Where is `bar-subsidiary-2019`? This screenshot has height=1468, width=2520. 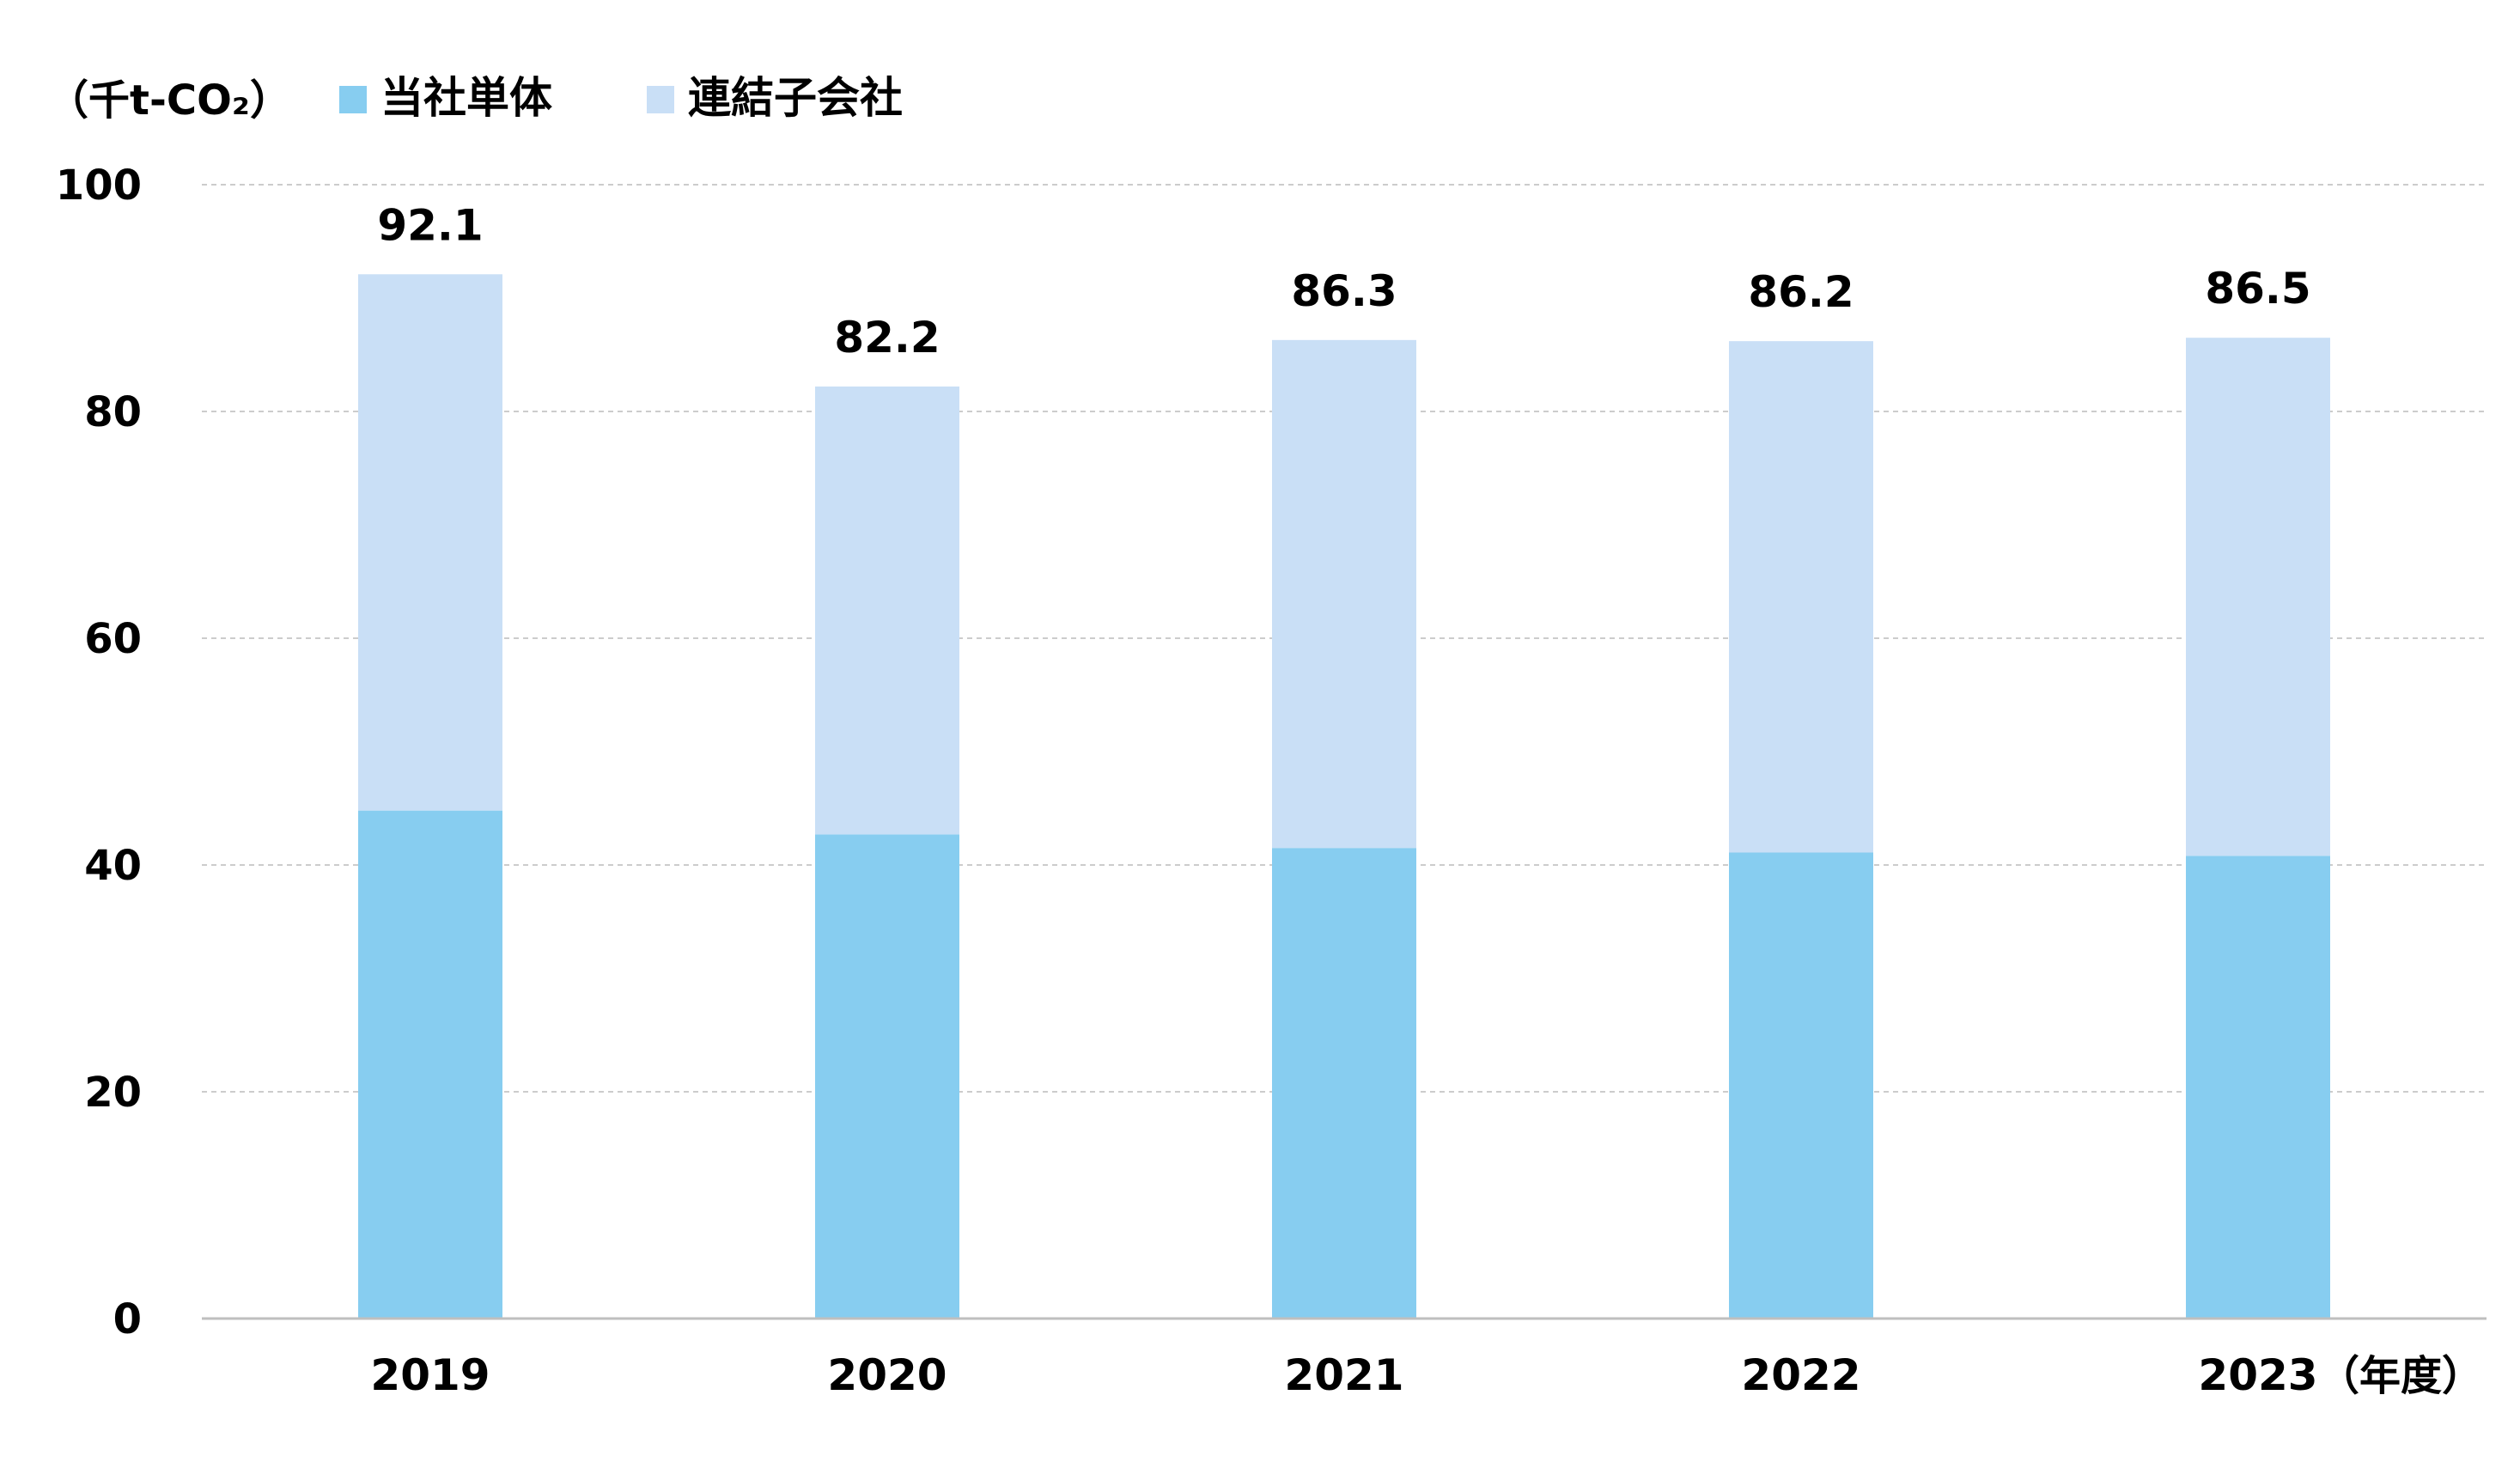 bar-subsidiary-2019 is located at coordinates (430, 542).